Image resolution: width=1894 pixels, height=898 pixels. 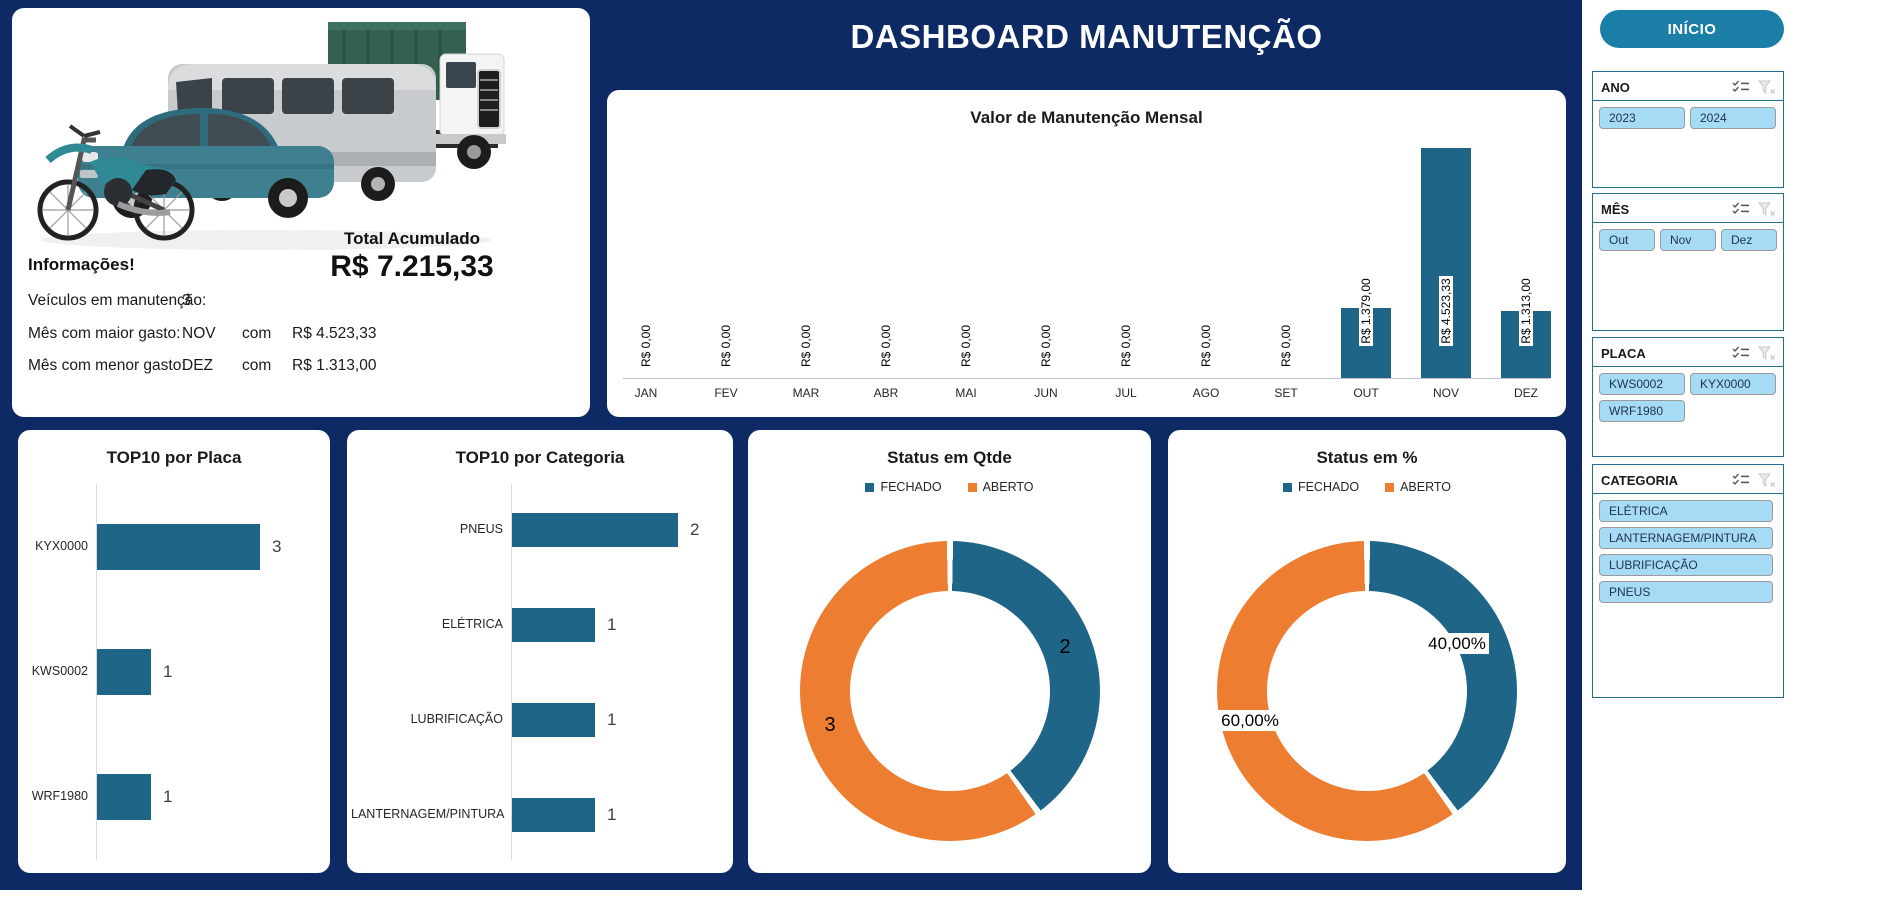 What do you see at coordinates (966, 346) in the screenshot?
I see `value-label-MAI: R$ 0,00` at bounding box center [966, 346].